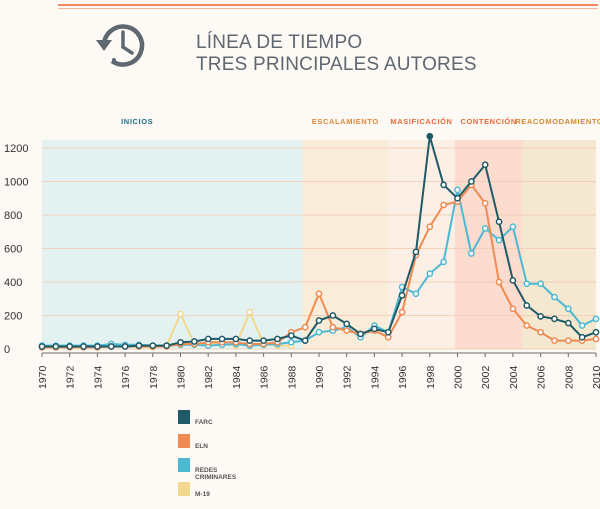 The image size is (600, 509). I want to click on legend-label-redes: REDES CRIMINARES, so click(216, 474).